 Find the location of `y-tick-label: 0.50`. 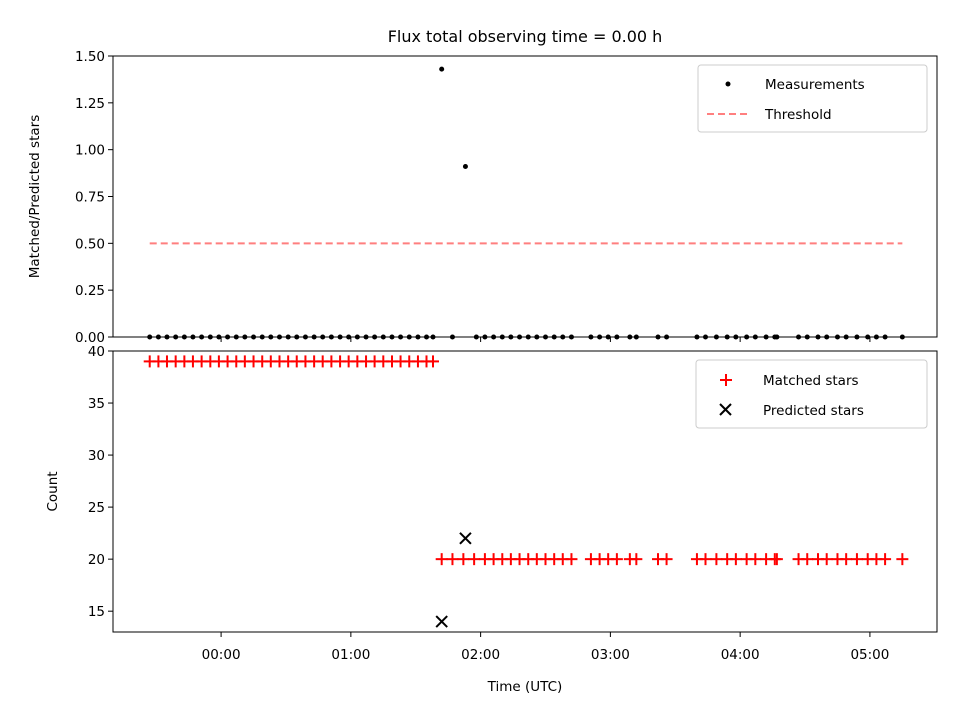

y-tick-label: 0.50 is located at coordinates (90, 244).